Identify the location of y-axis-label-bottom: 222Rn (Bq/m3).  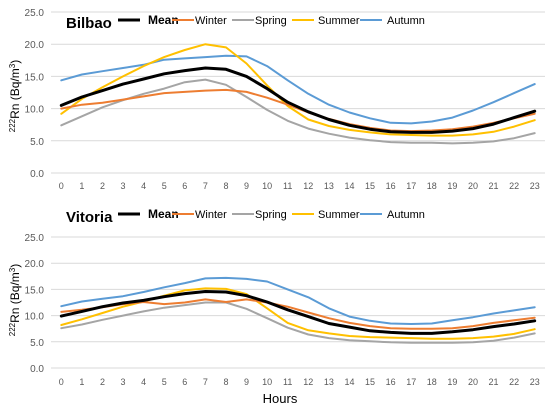
(15, 300).